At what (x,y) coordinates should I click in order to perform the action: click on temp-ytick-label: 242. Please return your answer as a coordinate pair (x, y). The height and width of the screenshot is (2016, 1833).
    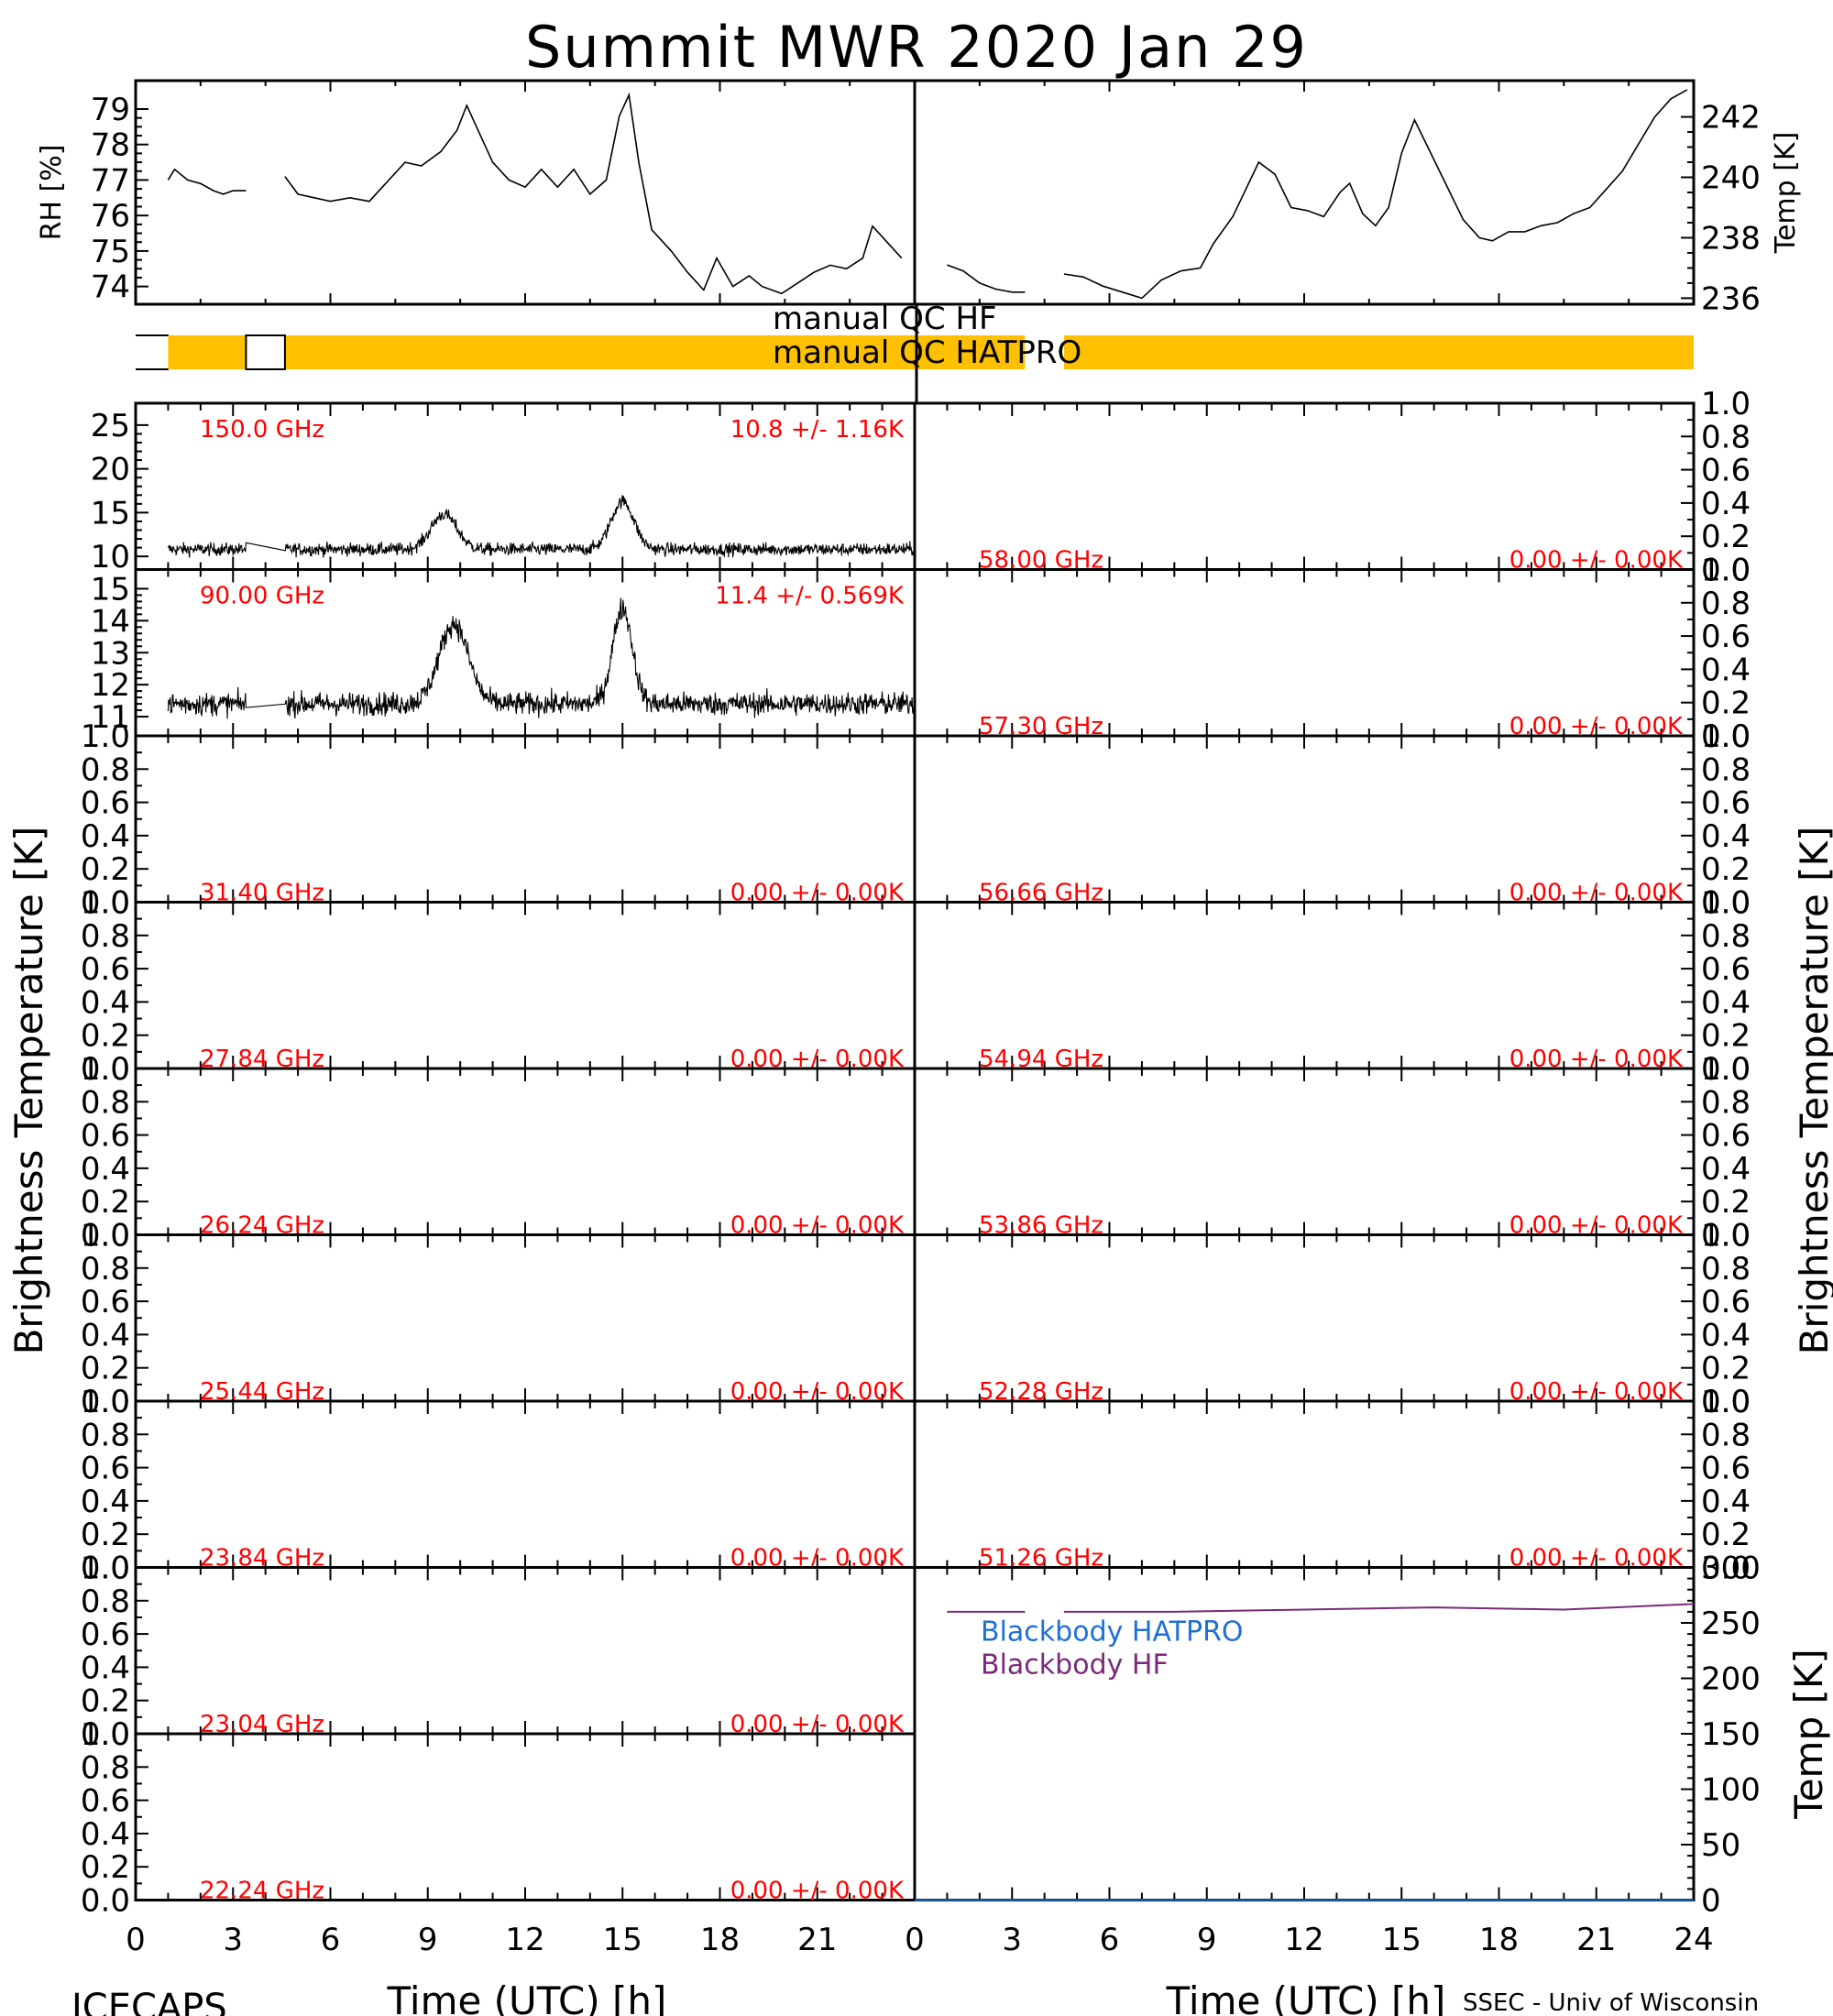
    Looking at the image, I should click on (1731, 118).